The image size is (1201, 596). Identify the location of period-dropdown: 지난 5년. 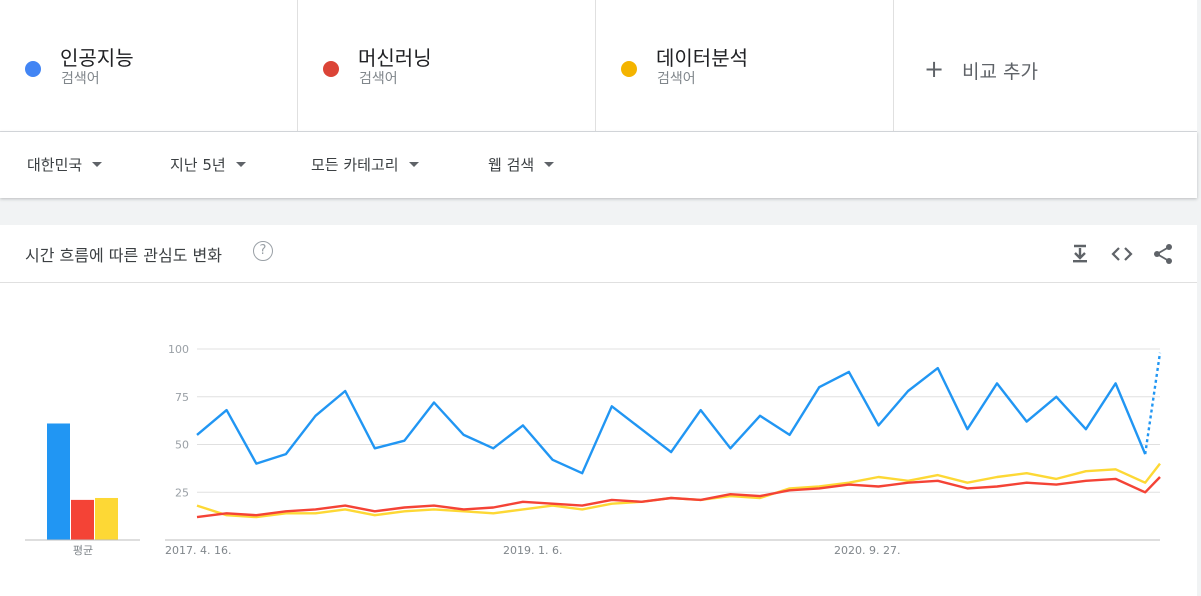
(208, 164).